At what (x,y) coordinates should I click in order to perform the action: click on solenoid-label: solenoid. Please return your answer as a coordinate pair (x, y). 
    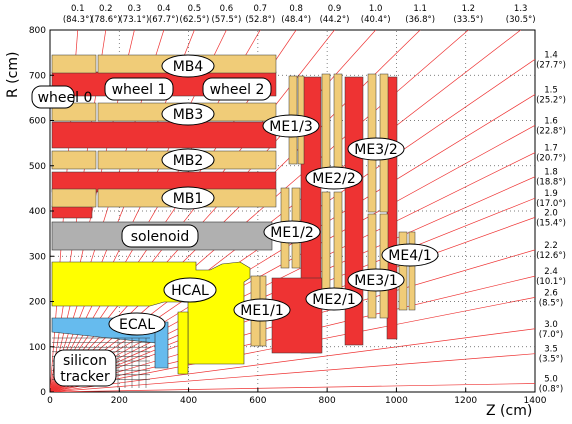
    Looking at the image, I should click on (160, 237).